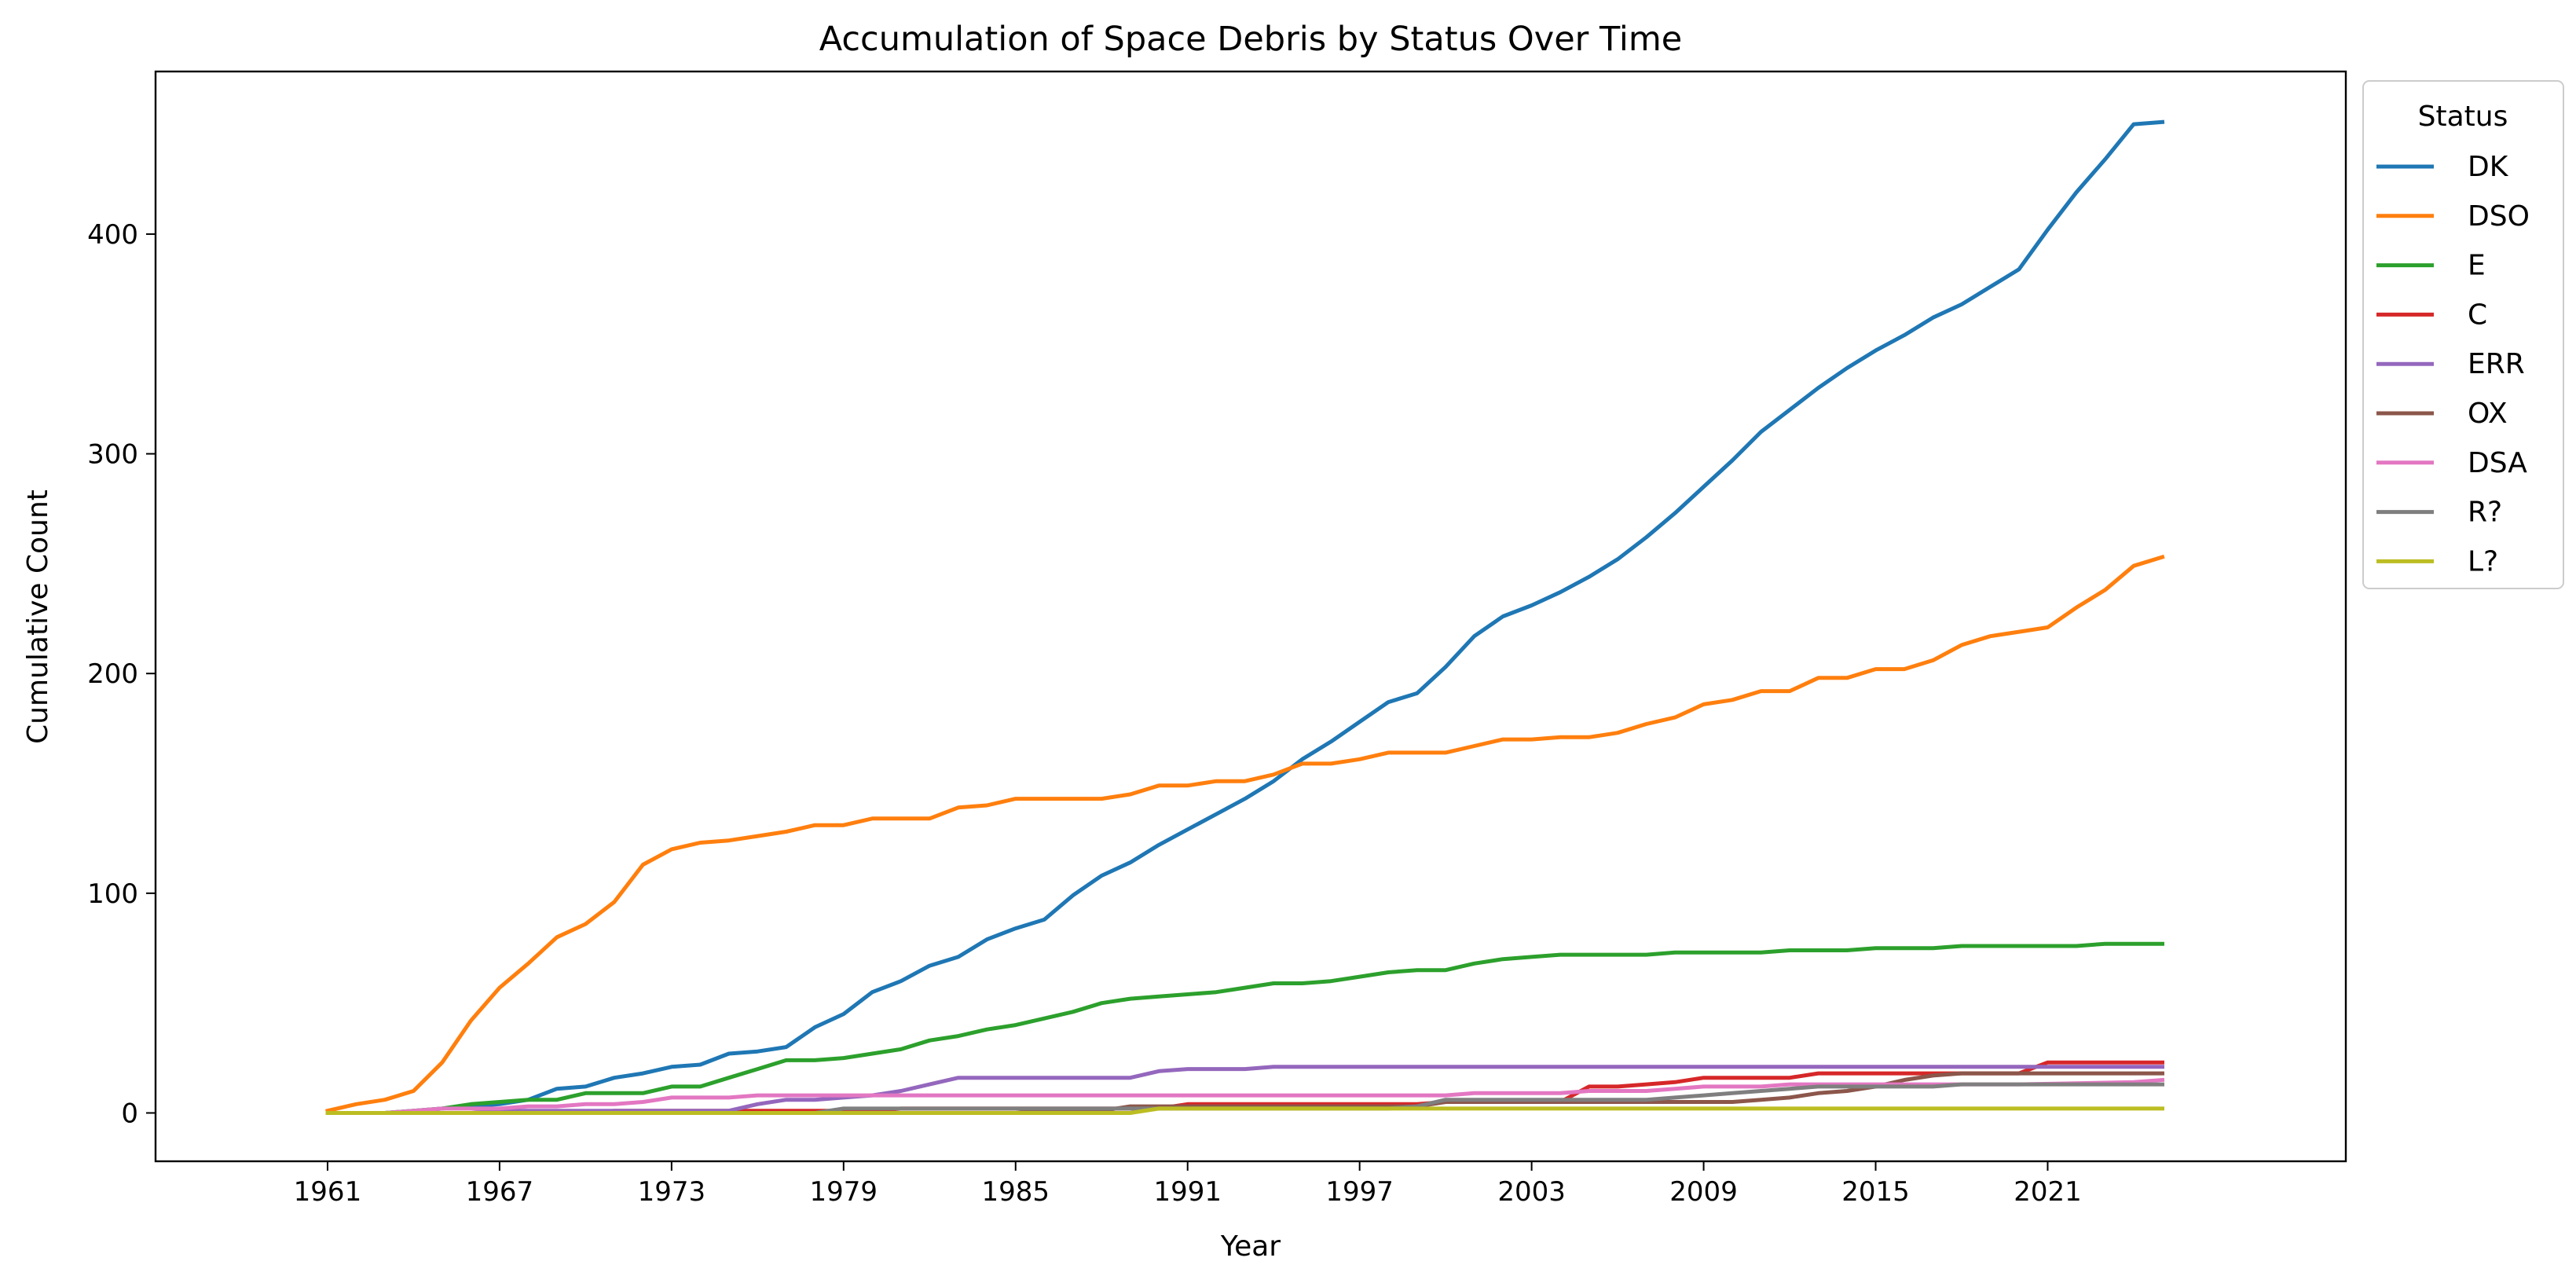 Image resolution: width=2576 pixels, height=1287 pixels. I want to click on legend: Status DK DSO EC ERR OX DSA R? L?, so click(2463, 334).